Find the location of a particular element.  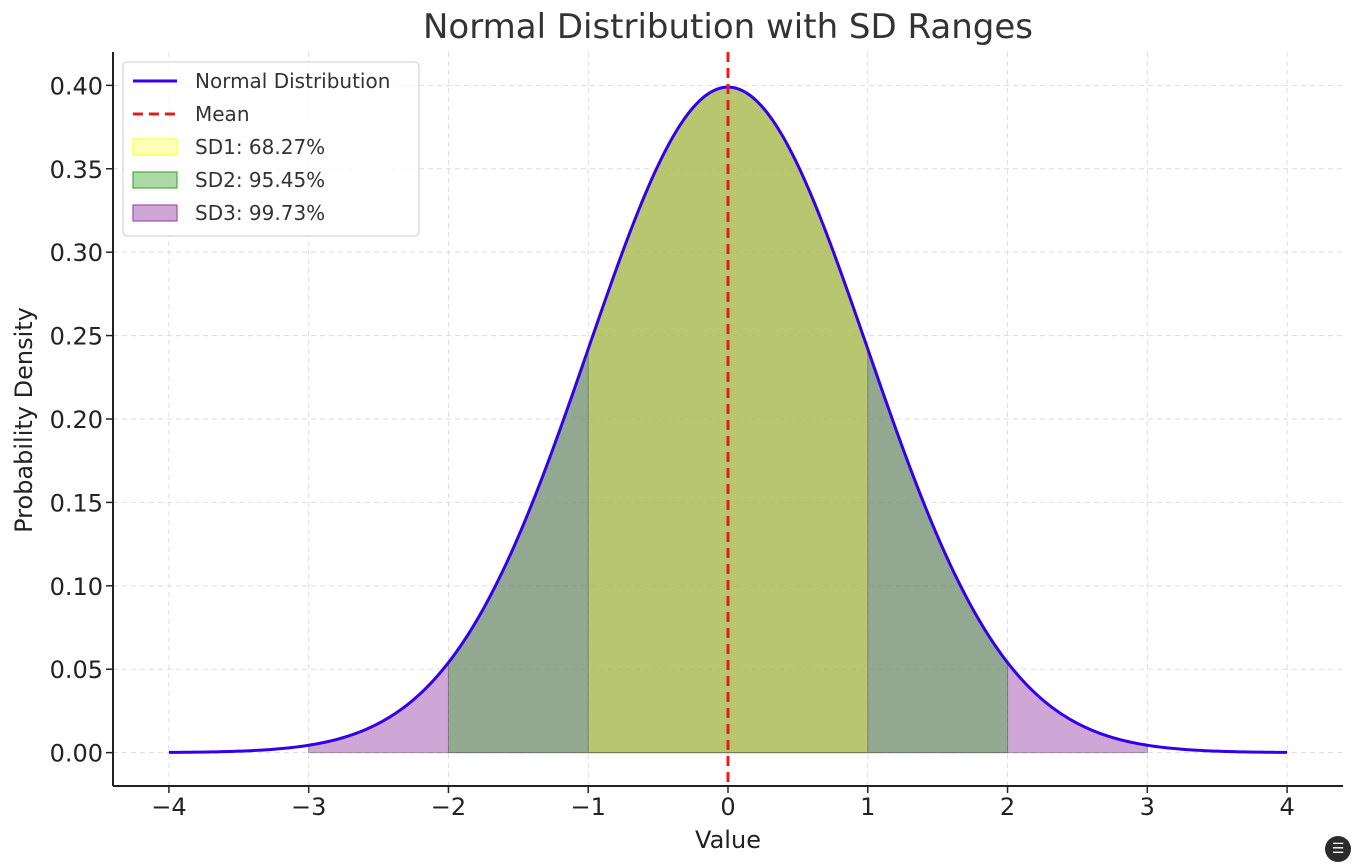

x-tick-label: −2 is located at coordinates (448, 807).